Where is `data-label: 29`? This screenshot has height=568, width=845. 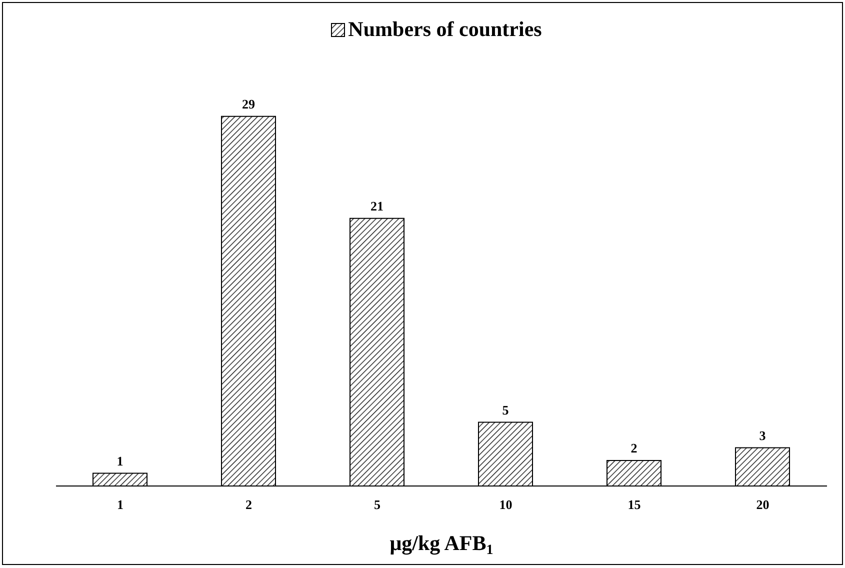
data-label: 29 is located at coordinates (249, 104).